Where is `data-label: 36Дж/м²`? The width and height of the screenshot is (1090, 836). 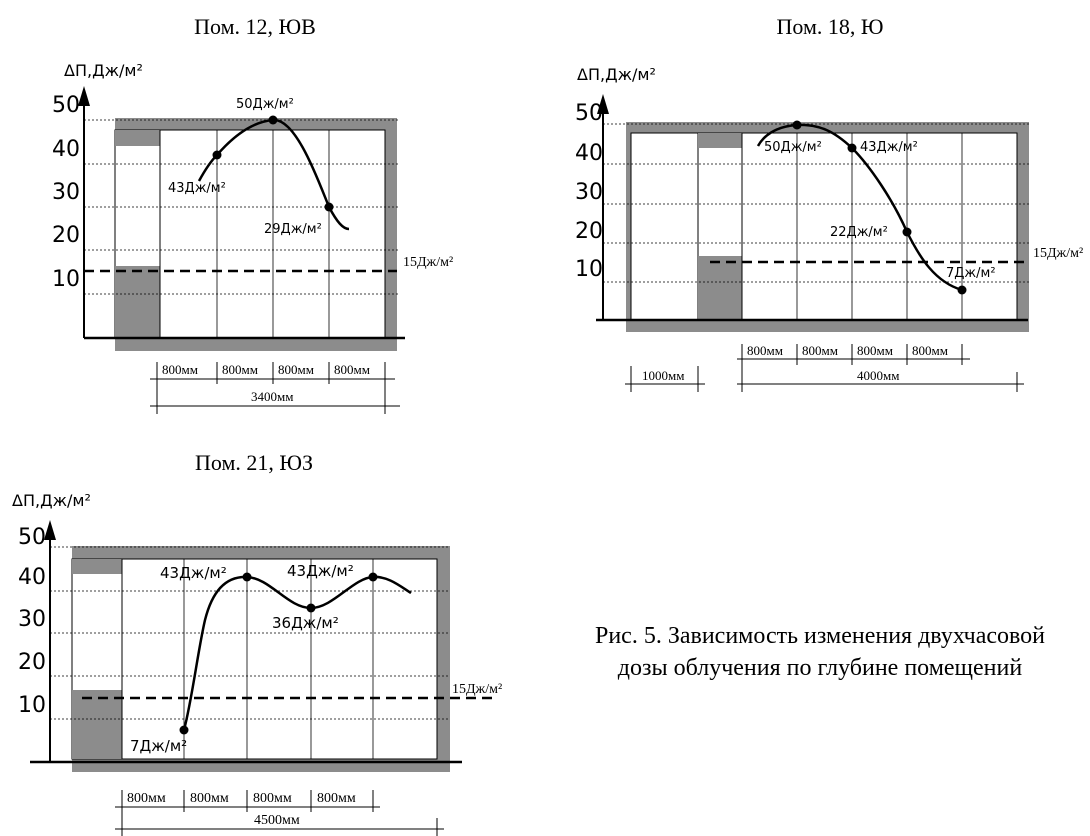
data-label: 36Дж/м² is located at coordinates (305, 623).